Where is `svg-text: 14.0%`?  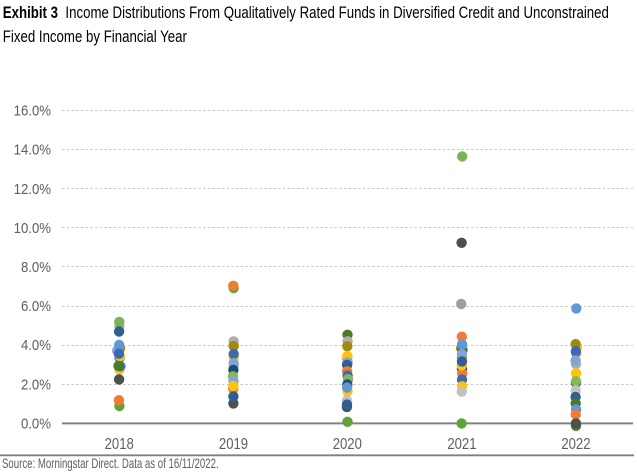
svg-text: 14.0% is located at coordinates (33, 149).